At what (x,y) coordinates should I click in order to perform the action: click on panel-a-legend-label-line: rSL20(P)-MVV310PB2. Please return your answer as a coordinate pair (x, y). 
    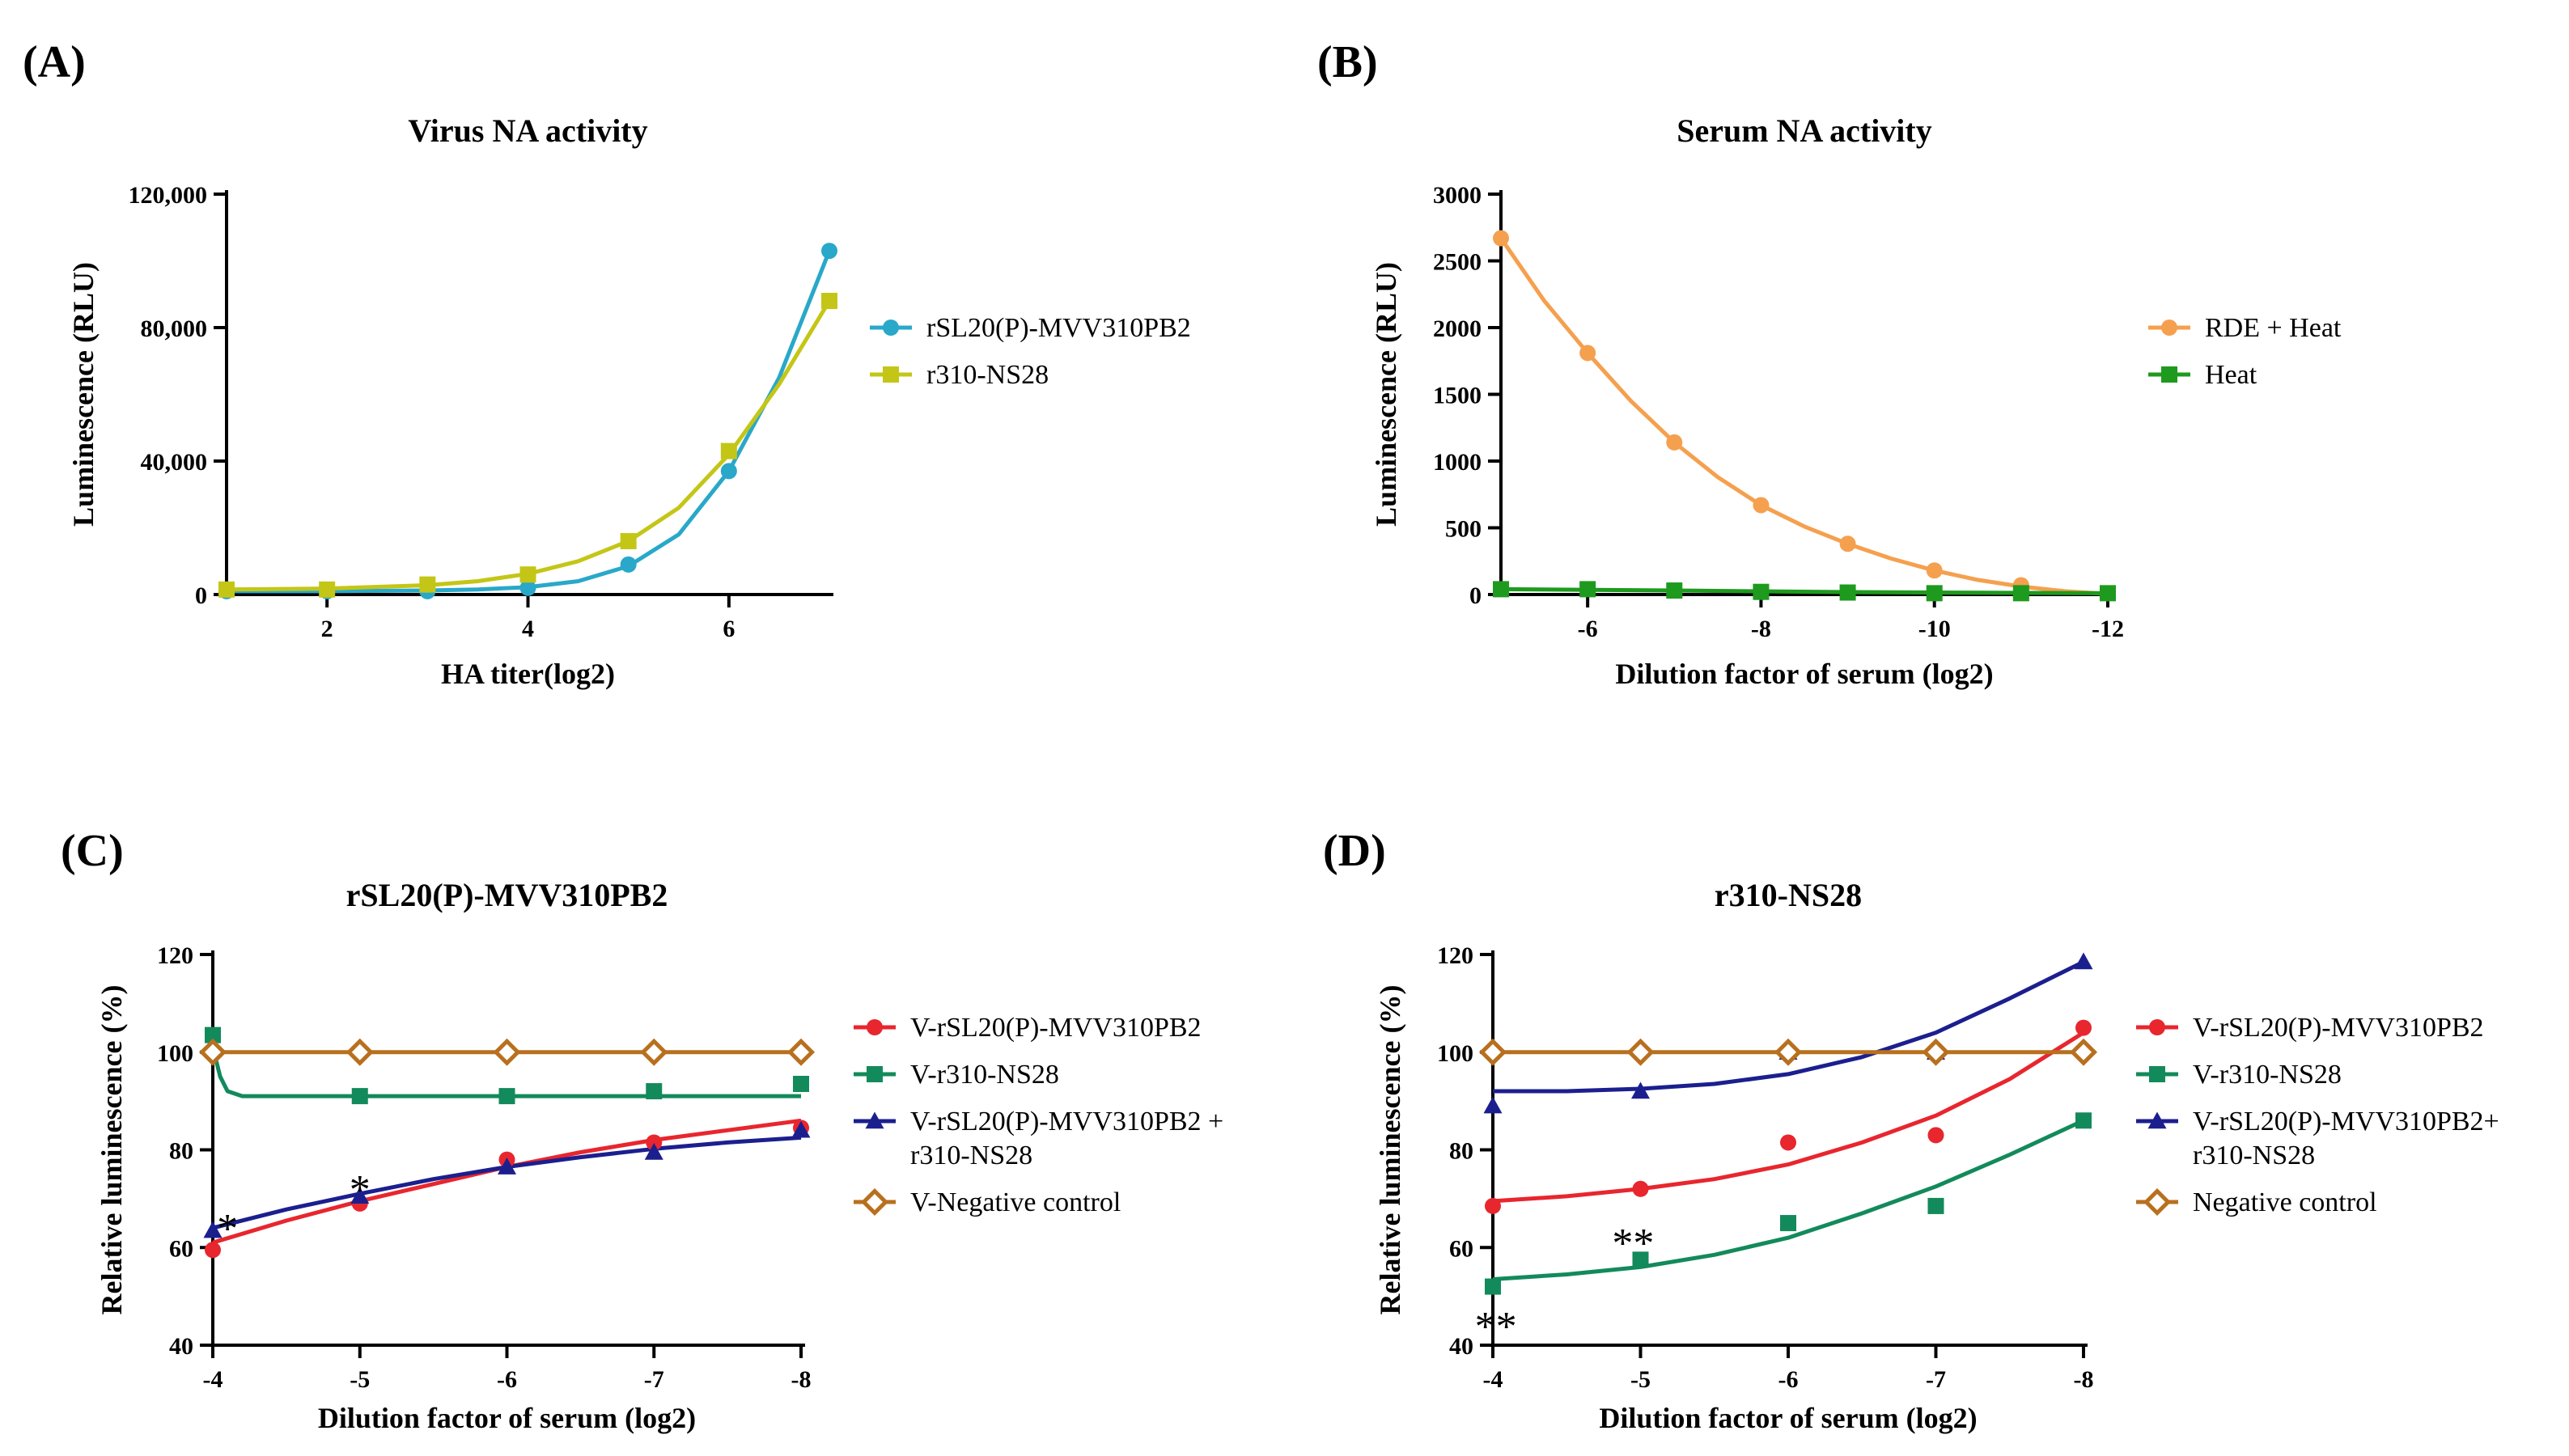
    Looking at the image, I should click on (1058, 328).